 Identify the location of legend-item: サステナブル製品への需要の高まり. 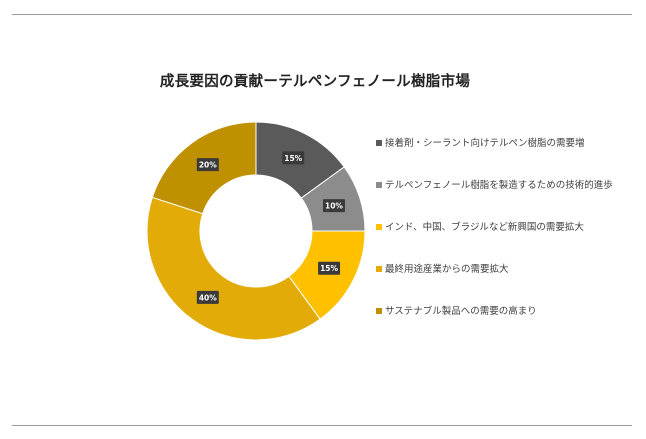
(496, 311).